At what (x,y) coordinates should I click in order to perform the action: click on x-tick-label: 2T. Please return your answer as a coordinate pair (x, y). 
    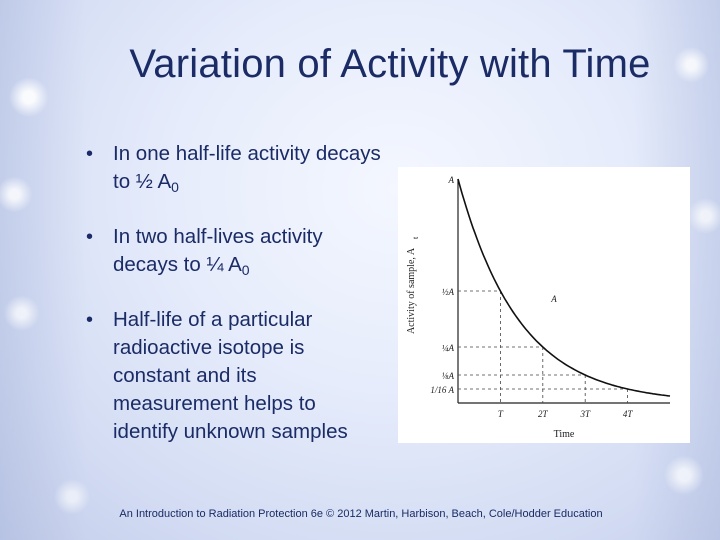
    Looking at the image, I should click on (543, 414).